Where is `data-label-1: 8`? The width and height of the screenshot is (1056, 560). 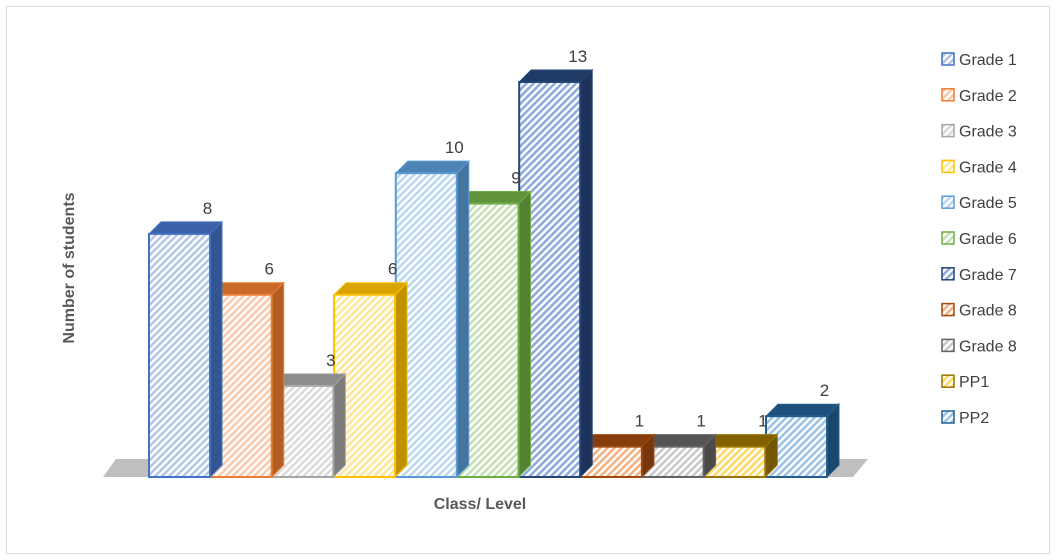
data-label-1: 8 is located at coordinates (207, 208).